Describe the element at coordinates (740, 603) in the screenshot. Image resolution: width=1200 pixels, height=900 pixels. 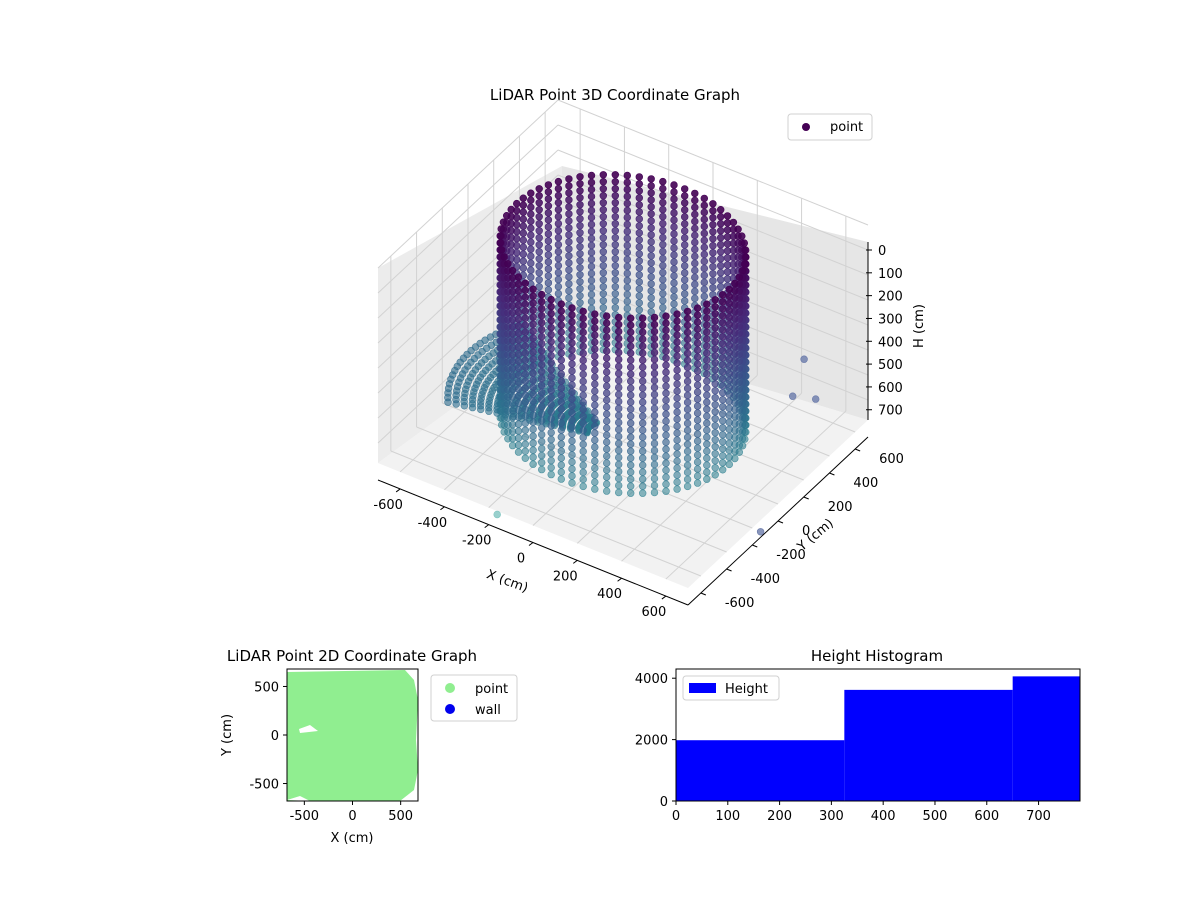
I see `y-tick-label-3d: -600` at that location.